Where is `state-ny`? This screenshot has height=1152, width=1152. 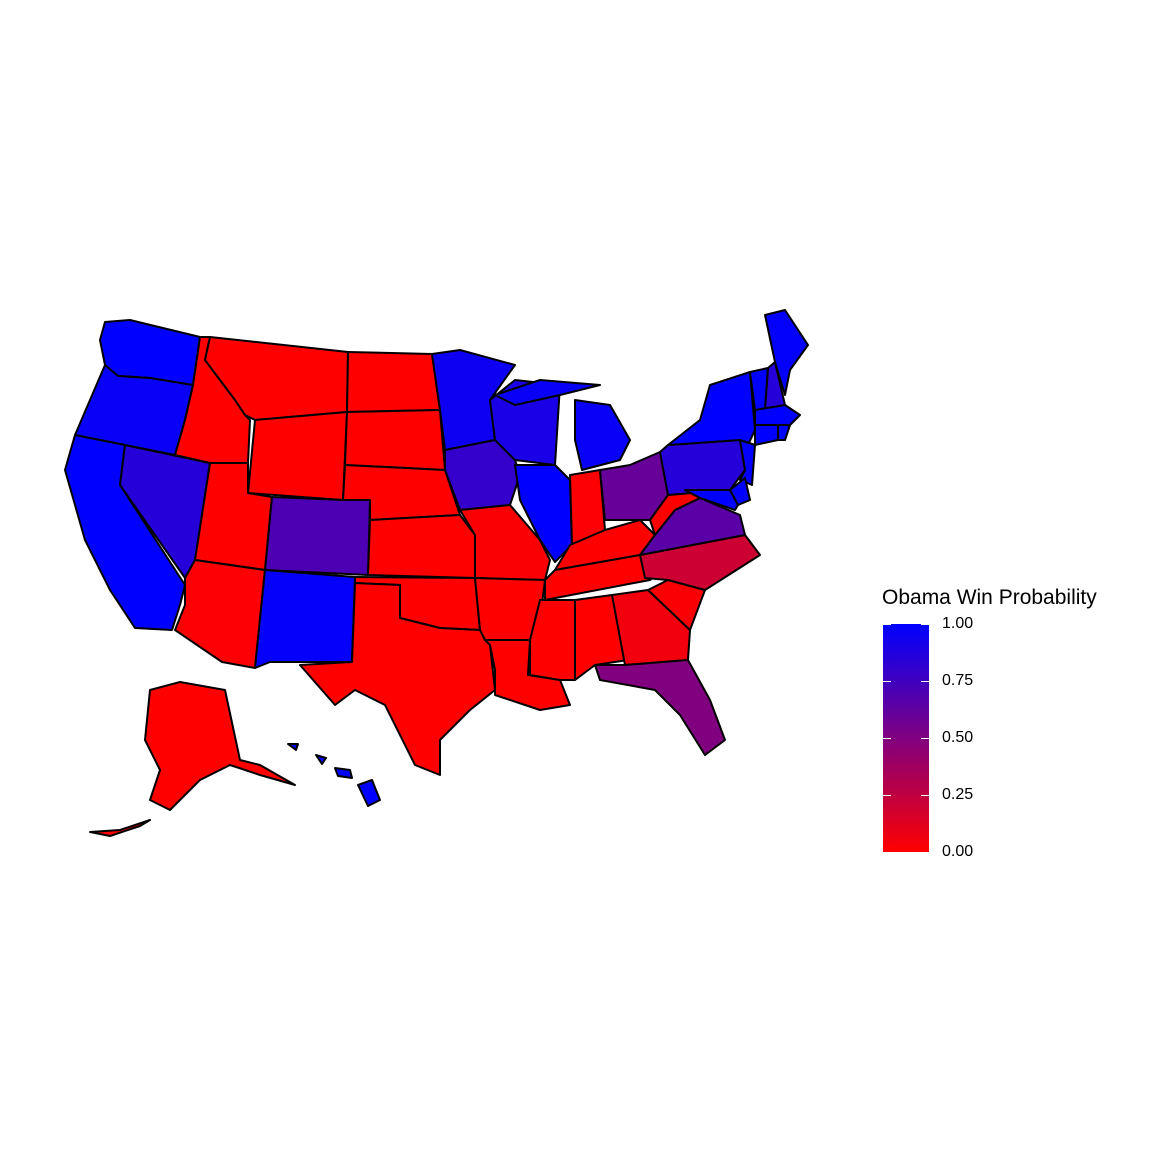 state-ny is located at coordinates (711, 408).